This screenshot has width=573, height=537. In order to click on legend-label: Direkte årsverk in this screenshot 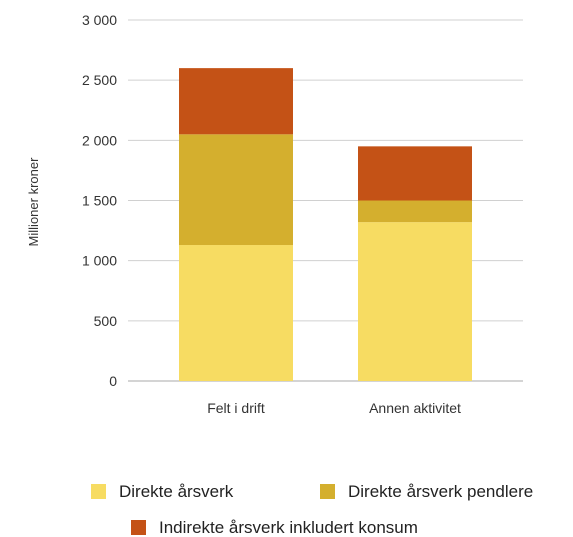, I will do `click(176, 491)`.